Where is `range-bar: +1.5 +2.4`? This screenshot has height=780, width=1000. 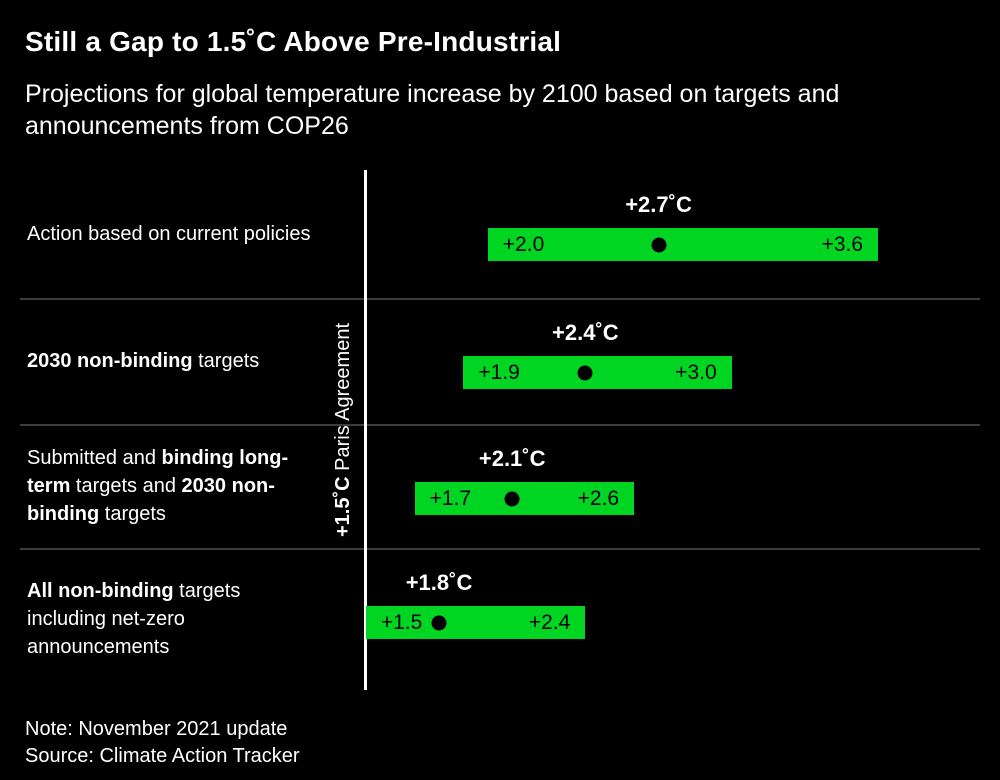
range-bar: +1.5 +2.4 is located at coordinates (475, 622).